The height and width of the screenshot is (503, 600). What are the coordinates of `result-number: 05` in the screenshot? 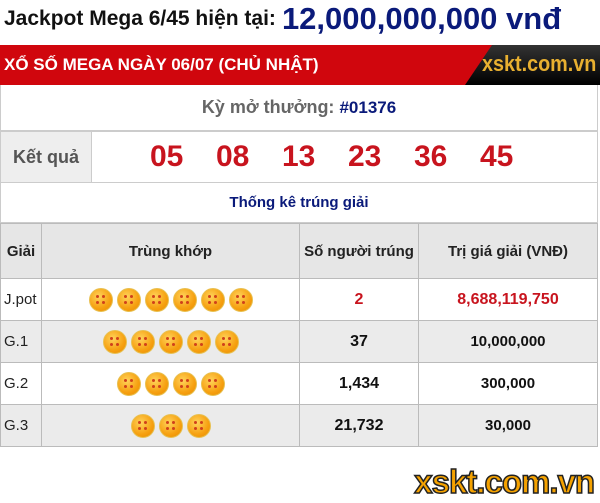 It's located at (167, 156).